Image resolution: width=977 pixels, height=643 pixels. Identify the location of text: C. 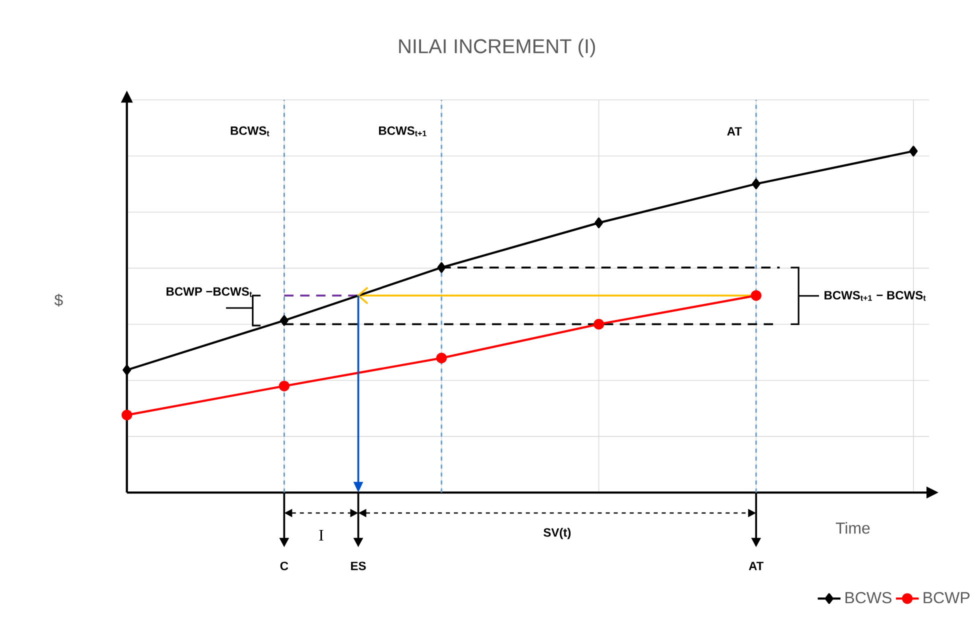
(284, 566).